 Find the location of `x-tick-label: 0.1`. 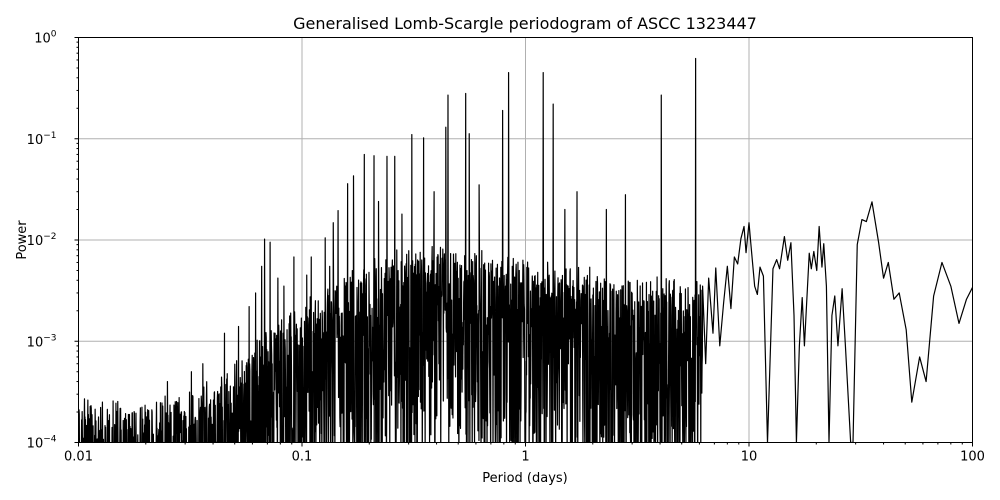

x-tick-label: 0.1 is located at coordinates (302, 457).